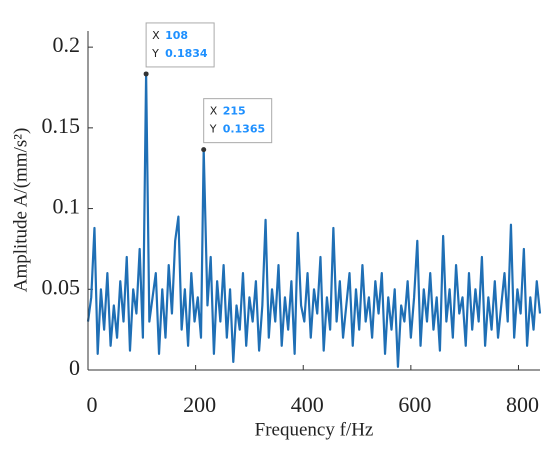  What do you see at coordinates (67, 44) in the screenshot?
I see `y-tick-label: 0.2` at bounding box center [67, 44].